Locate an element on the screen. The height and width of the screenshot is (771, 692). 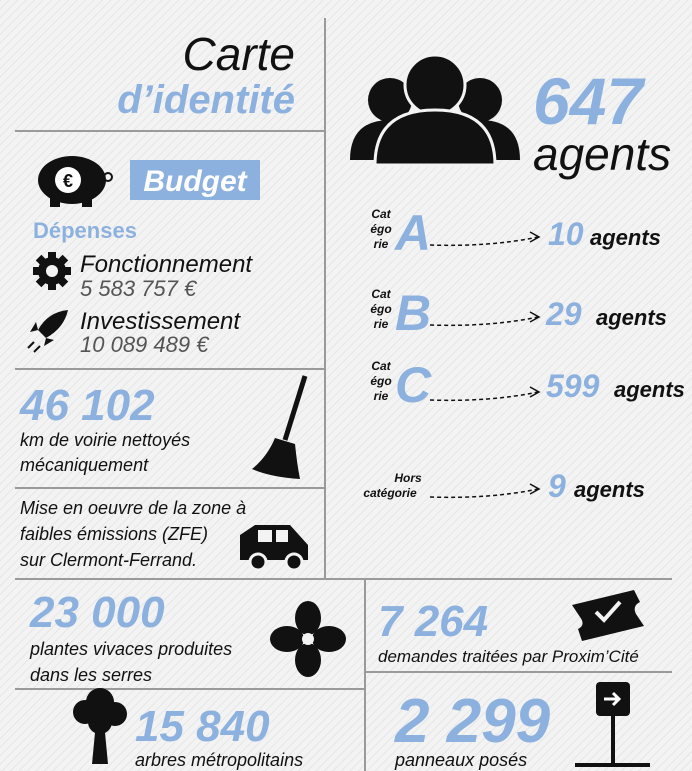
stat-text: panneaux posés is located at coordinates (460, 760).